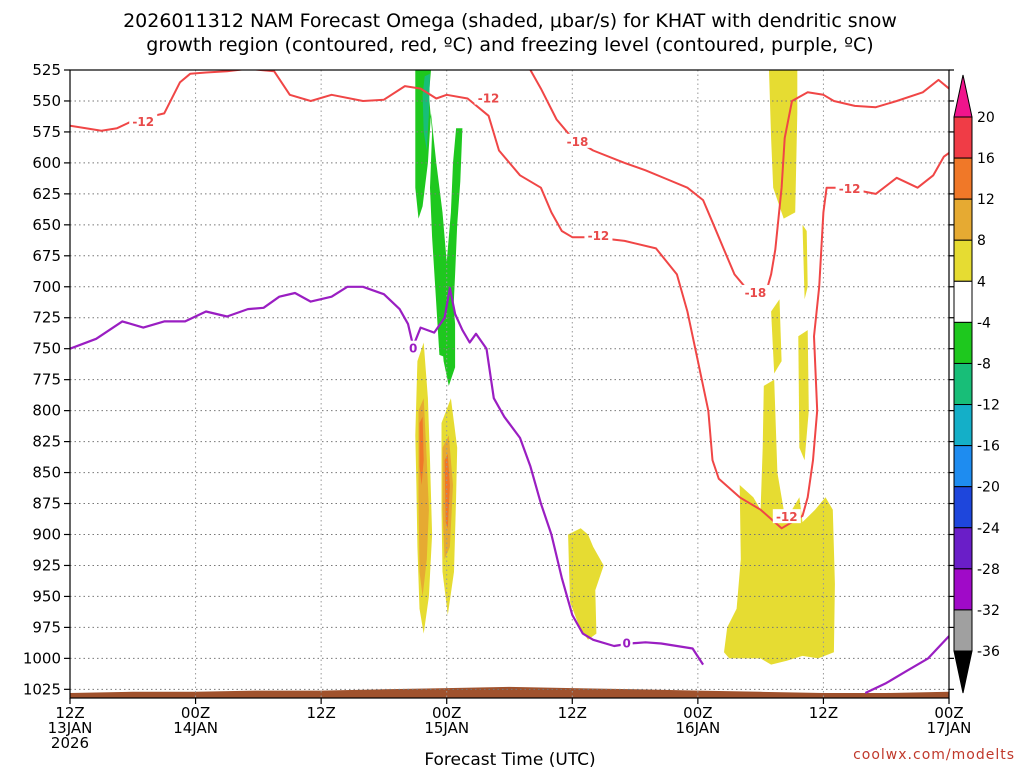 The height and width of the screenshot is (768, 1024). I want to click on y-tick-label-925: 925, so click(46, 565).